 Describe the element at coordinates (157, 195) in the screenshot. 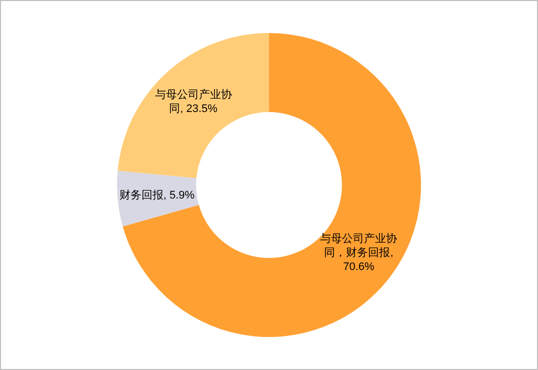

I see `slice-label: 财务回报, 5.9%` at that location.